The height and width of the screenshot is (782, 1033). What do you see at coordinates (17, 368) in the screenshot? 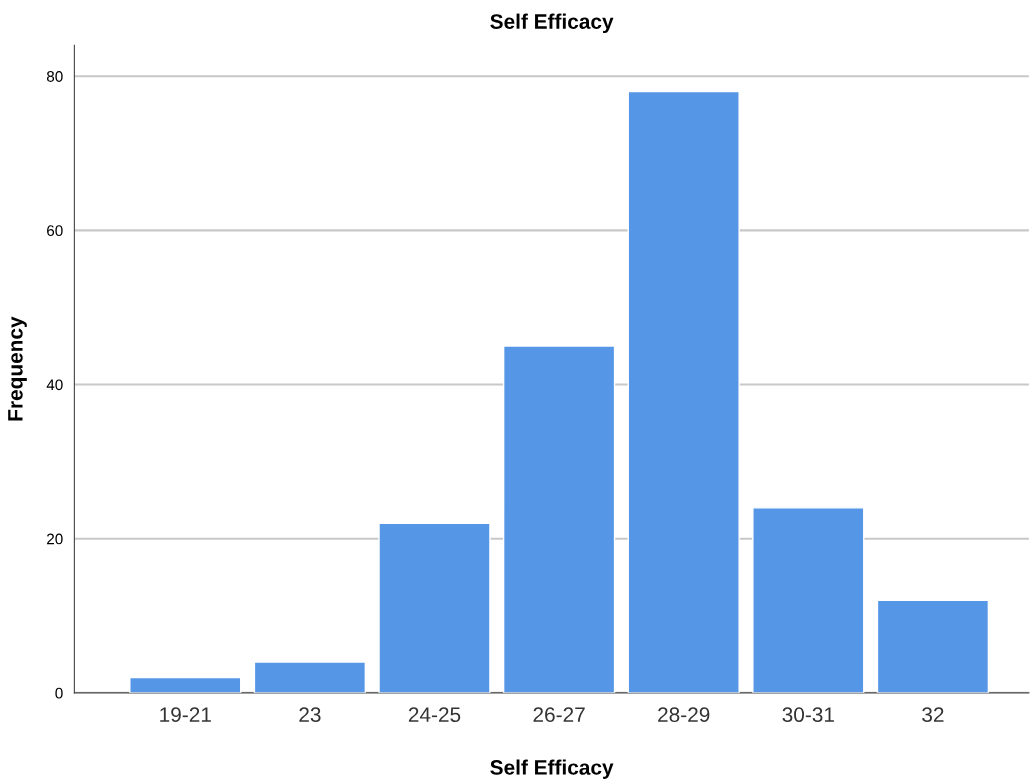
I see `y-axis-title: Frequency` at bounding box center [17, 368].